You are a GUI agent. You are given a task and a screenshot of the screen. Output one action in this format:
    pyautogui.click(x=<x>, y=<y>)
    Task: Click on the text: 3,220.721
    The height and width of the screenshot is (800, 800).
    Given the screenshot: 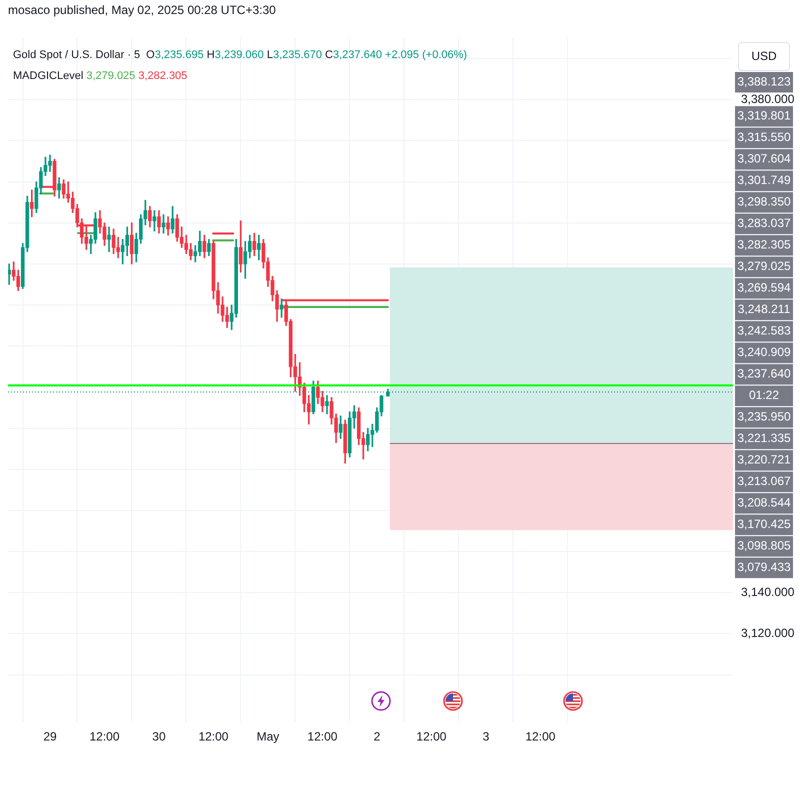 What is the action you would take?
    pyautogui.click(x=764, y=459)
    